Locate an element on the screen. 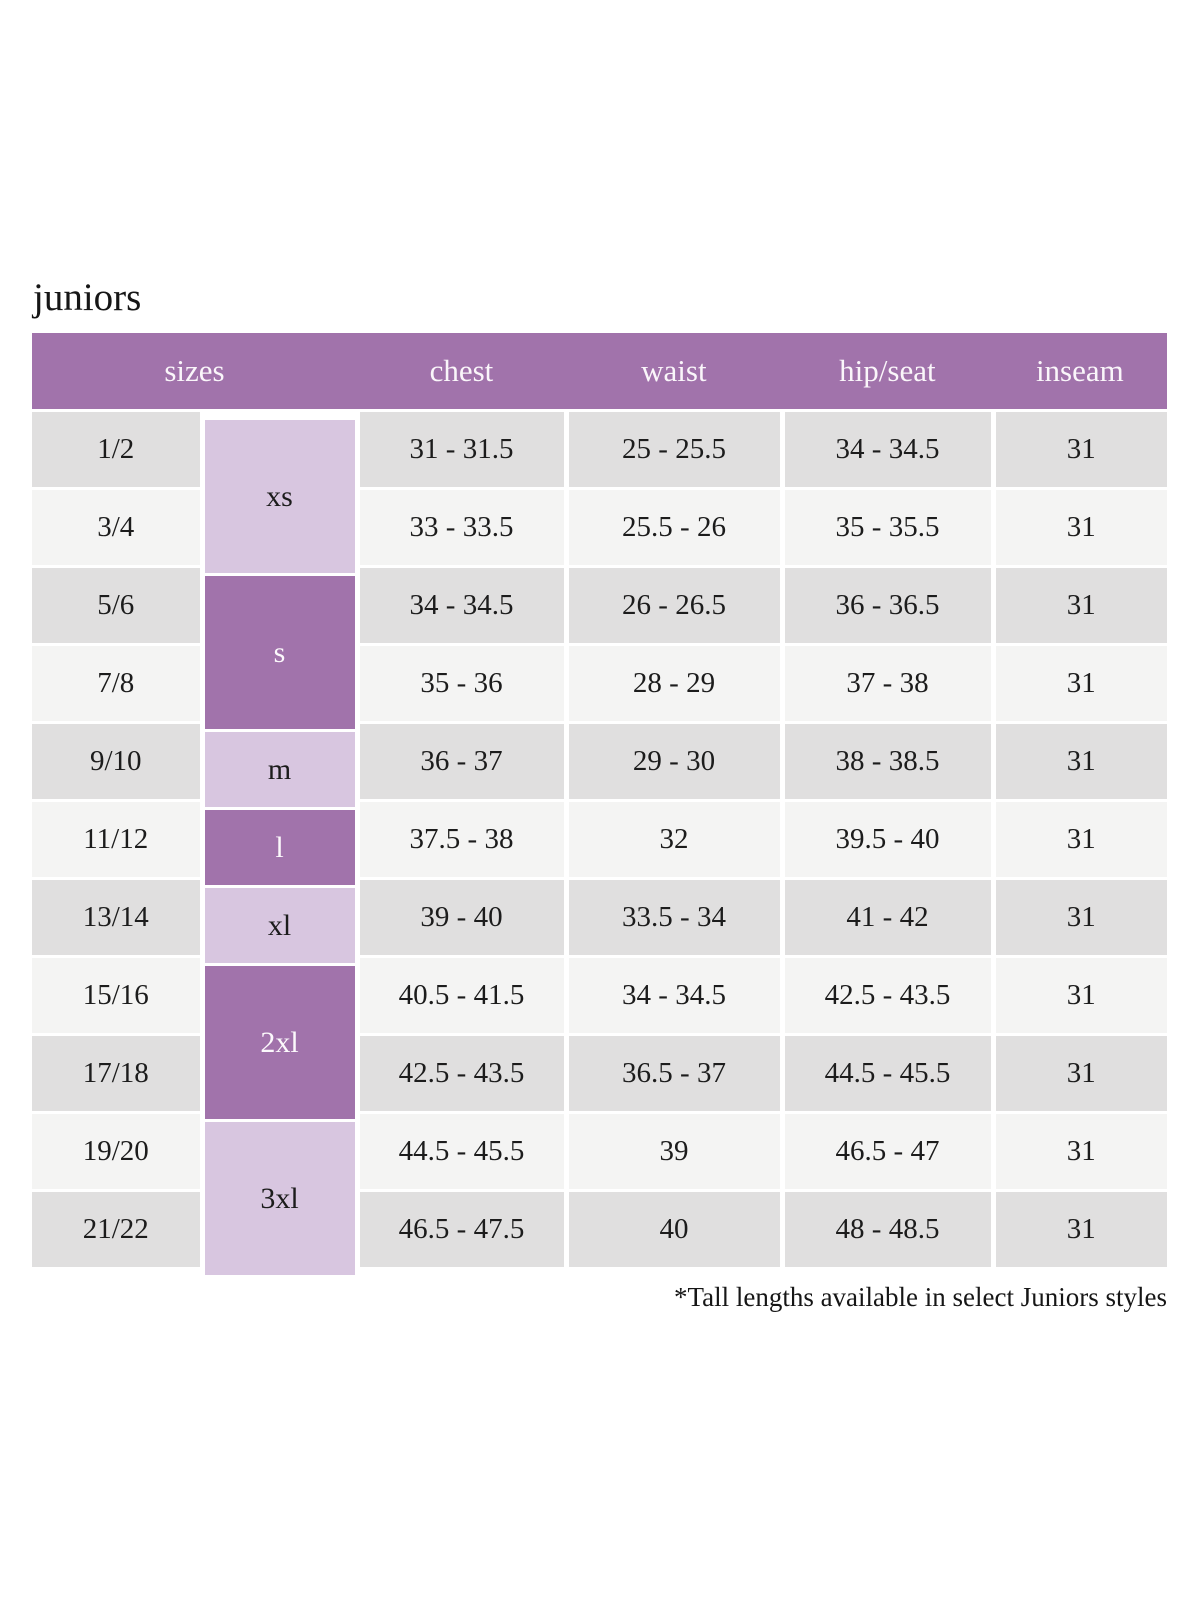 The width and height of the screenshot is (1200, 1600). chest-cell: 37.5 - 38 is located at coordinates (461, 839).